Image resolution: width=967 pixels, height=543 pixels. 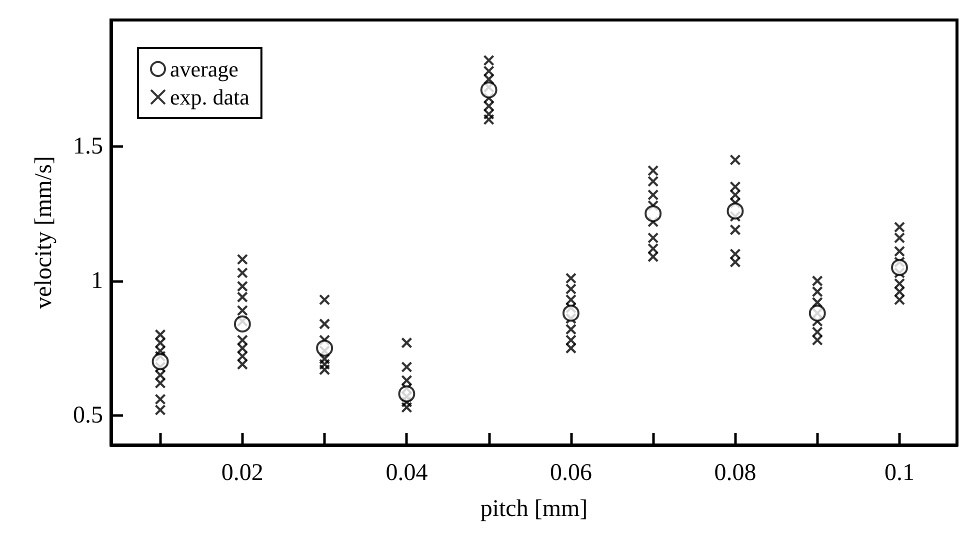 I want to click on y-tick-label: 1, so click(x=97, y=281).